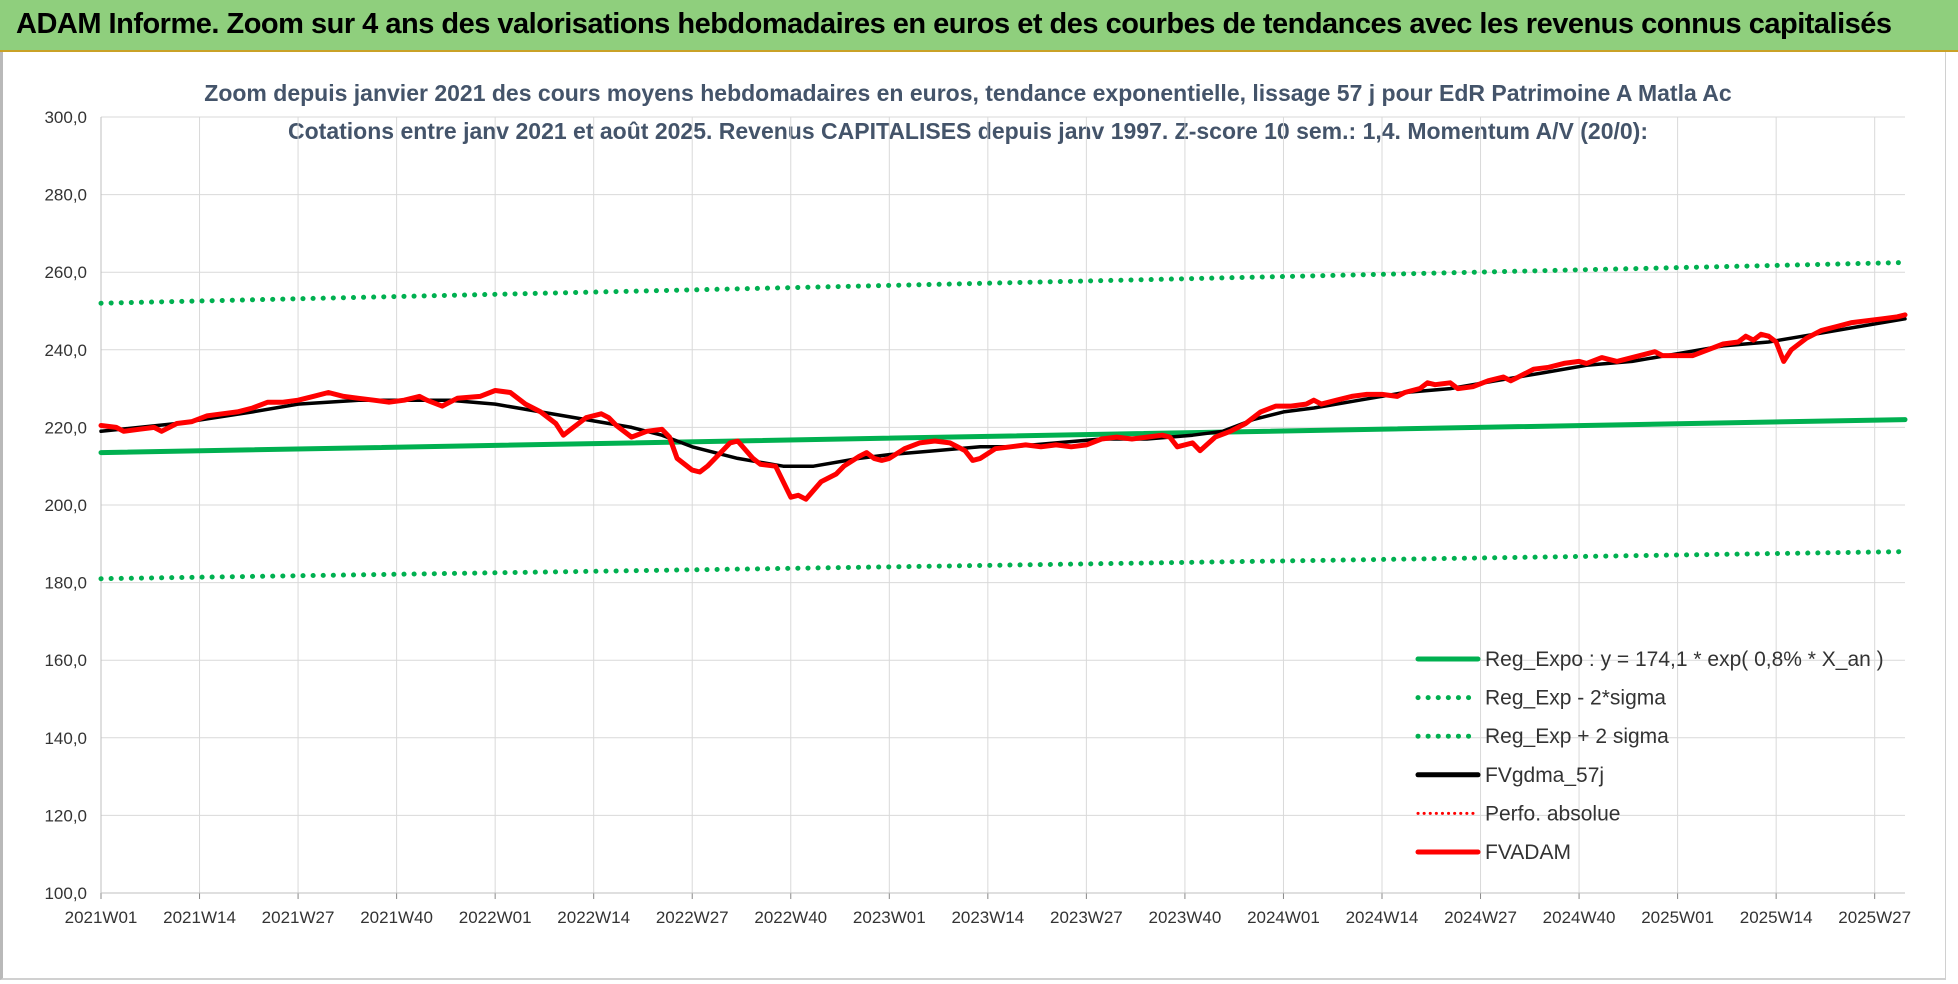 This screenshot has width=1958, height=984. Describe the element at coordinates (396, 917) in the screenshot. I see `x-tick-label: 2021W40` at that location.